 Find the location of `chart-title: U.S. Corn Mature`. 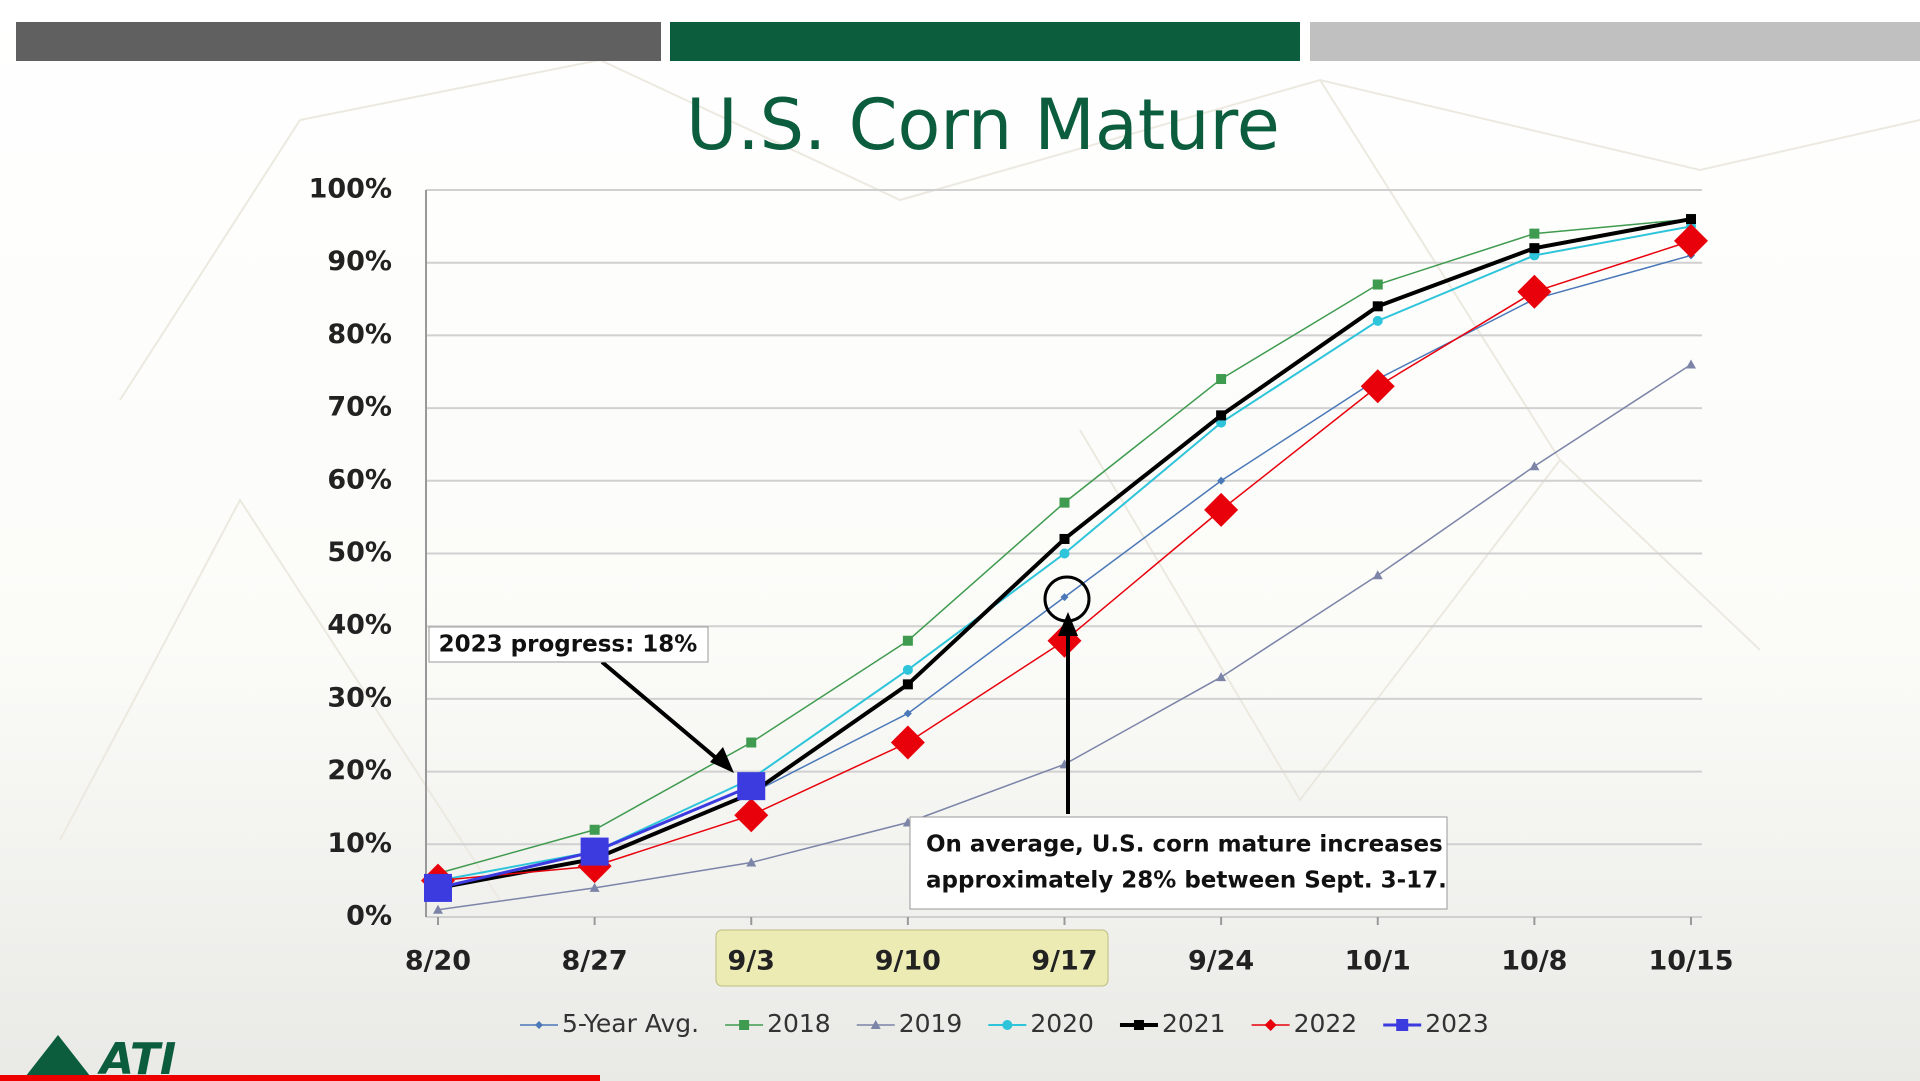

chart-title: U.S. Corn Mature is located at coordinates (983, 125).